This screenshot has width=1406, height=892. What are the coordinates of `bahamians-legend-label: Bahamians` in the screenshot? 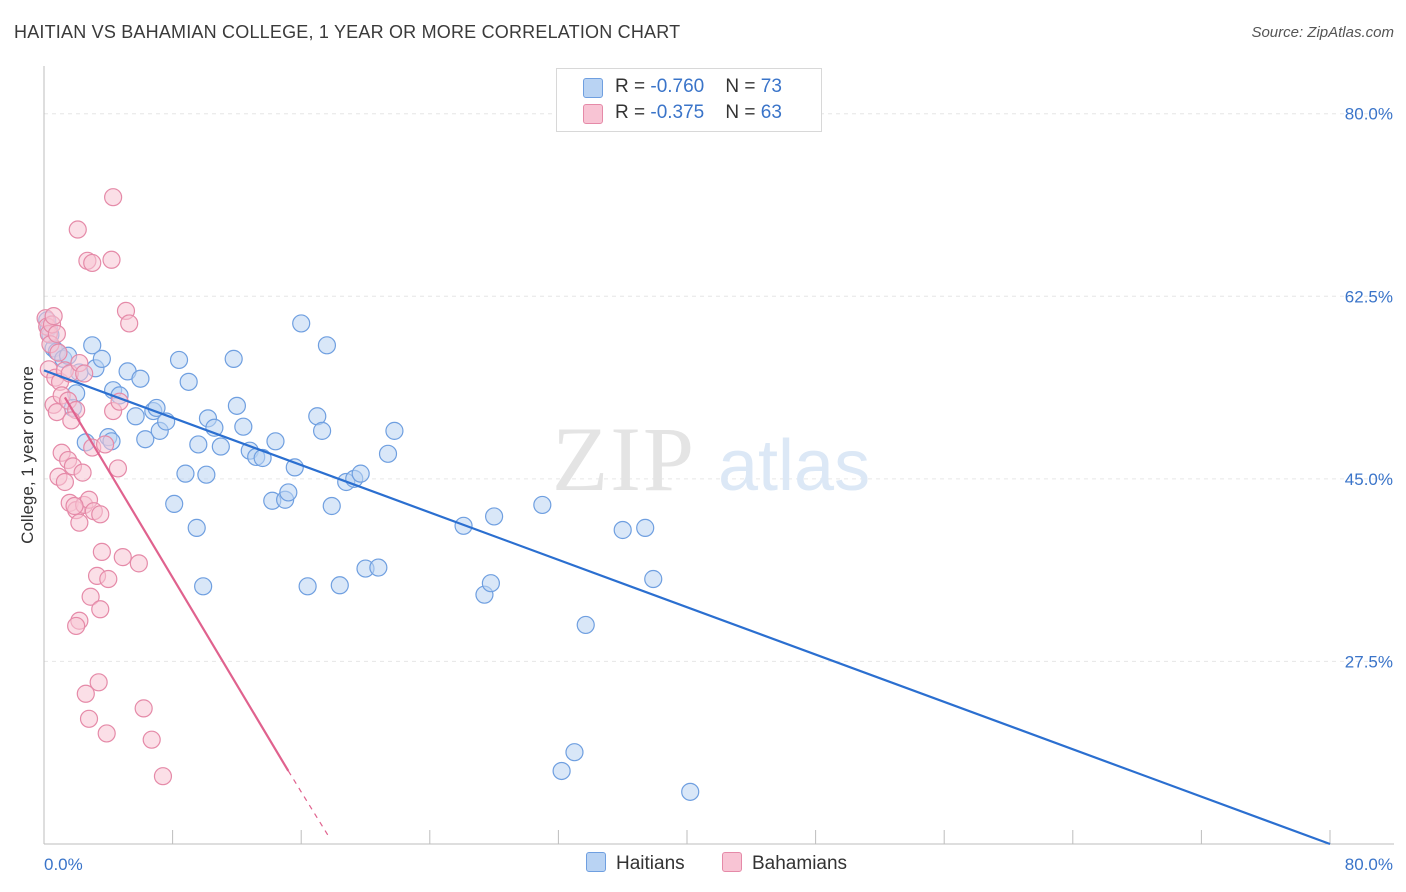 It's located at (800, 863).